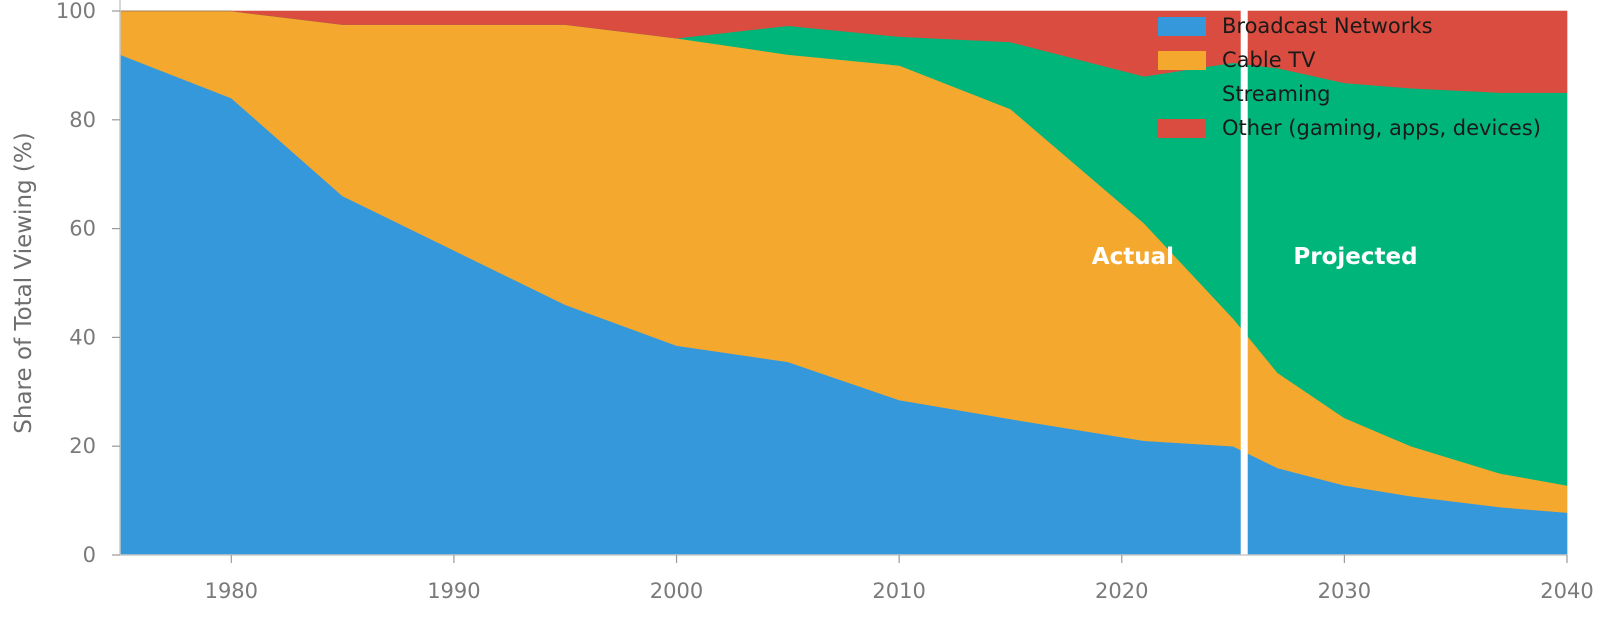 Image resolution: width=1600 pixels, height=621 pixels. What do you see at coordinates (82, 337) in the screenshot?
I see `y-tick-label: 40` at bounding box center [82, 337].